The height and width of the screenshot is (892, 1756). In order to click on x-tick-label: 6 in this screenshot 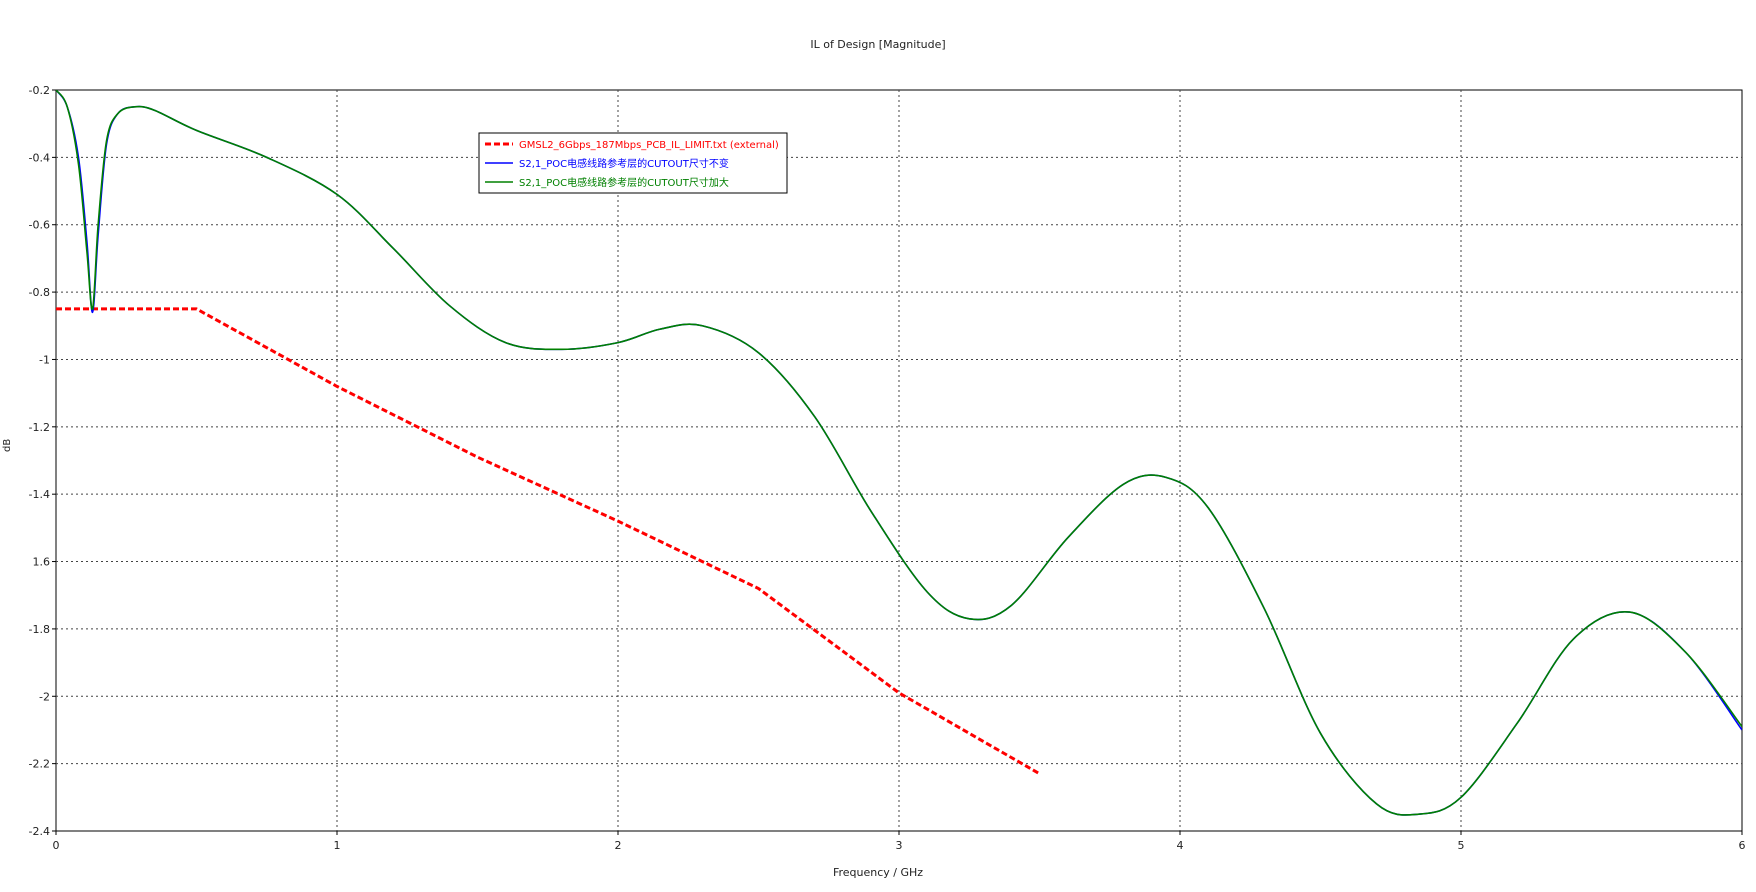, I will do `click(1742, 845)`.